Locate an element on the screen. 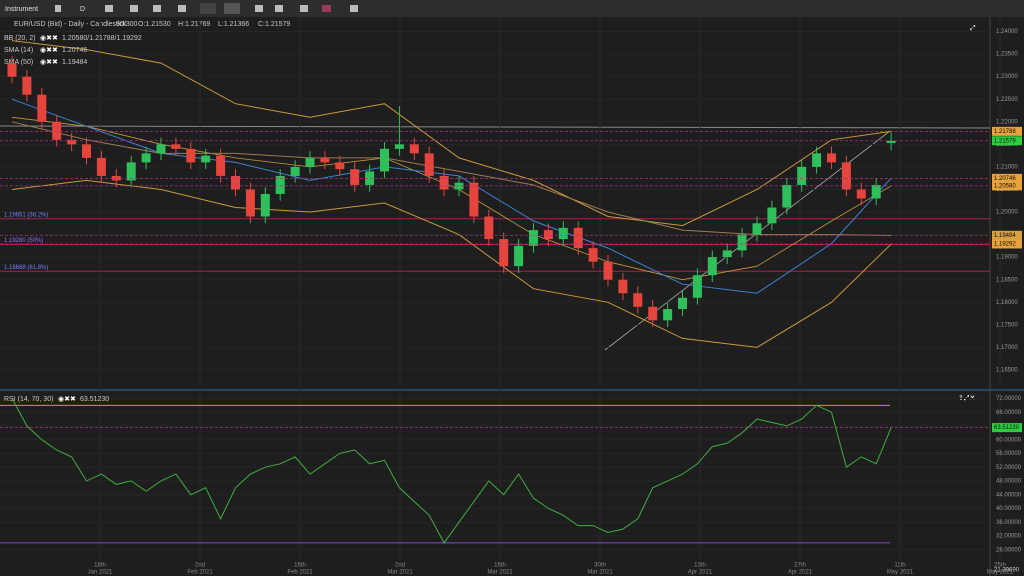 Image resolution: width=1024 pixels, height=576 pixels. y-tick-label: 72.00000 is located at coordinates (1009, 399).